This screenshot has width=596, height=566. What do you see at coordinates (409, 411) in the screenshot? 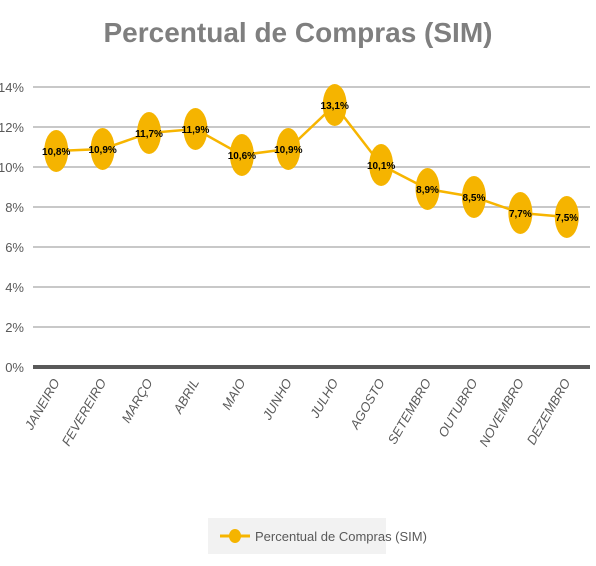
I see `x-tick-label: SETEMBRO` at bounding box center [409, 411].